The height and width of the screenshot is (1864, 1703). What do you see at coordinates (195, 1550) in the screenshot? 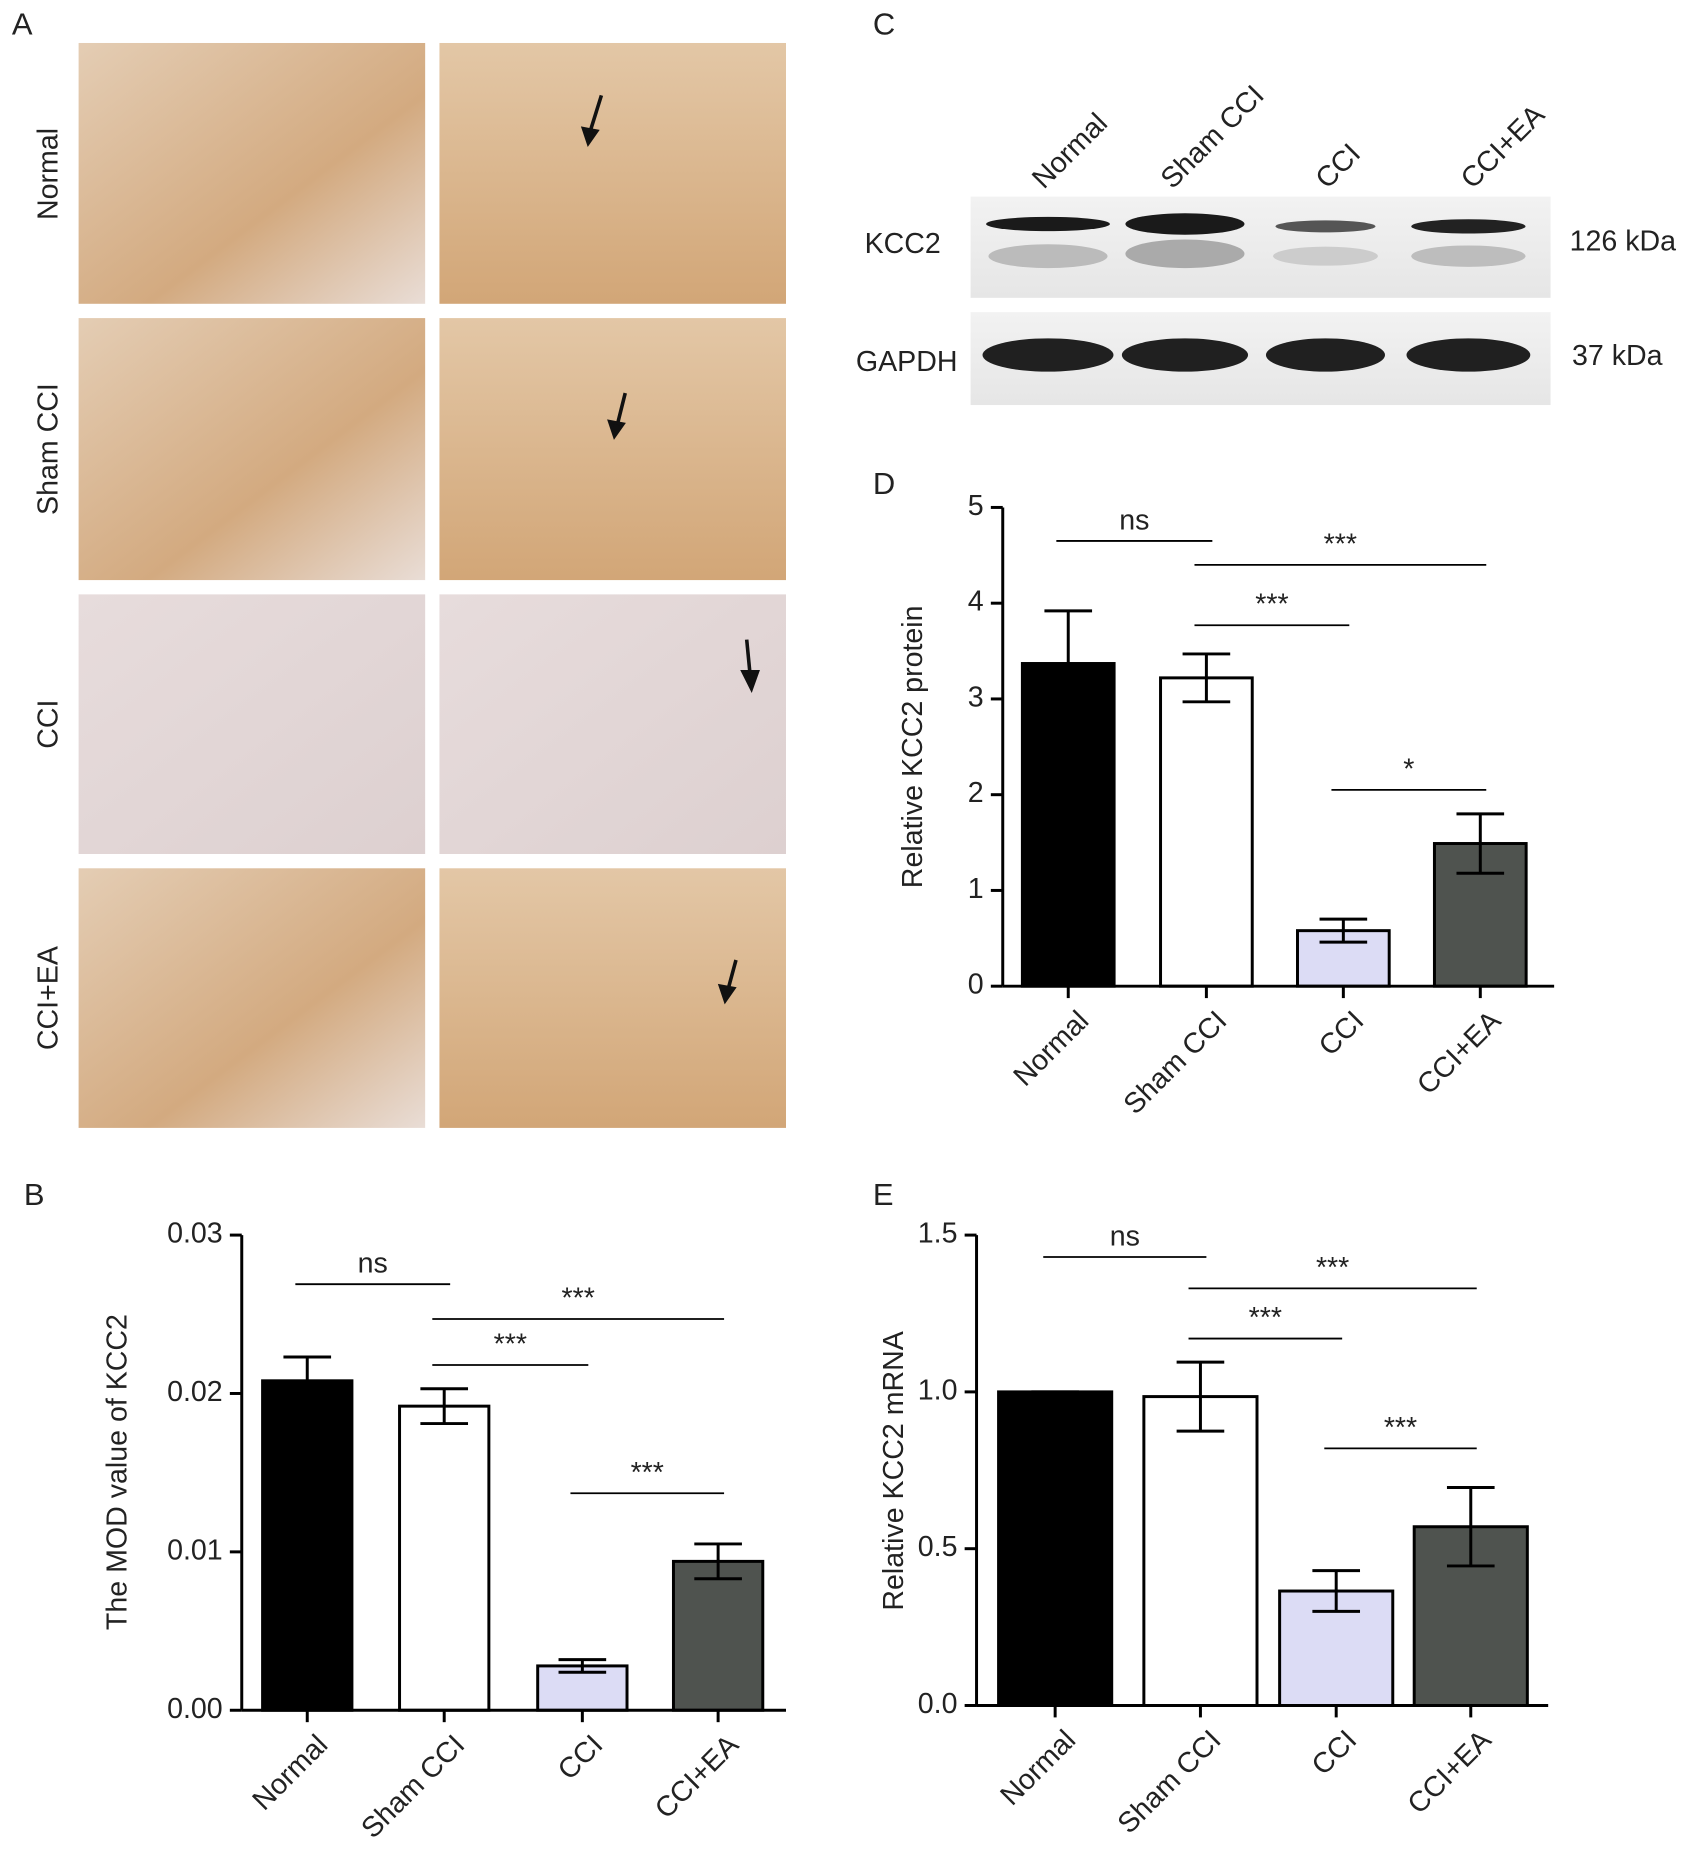
I see `y-tick-label: 0.01` at bounding box center [195, 1550].